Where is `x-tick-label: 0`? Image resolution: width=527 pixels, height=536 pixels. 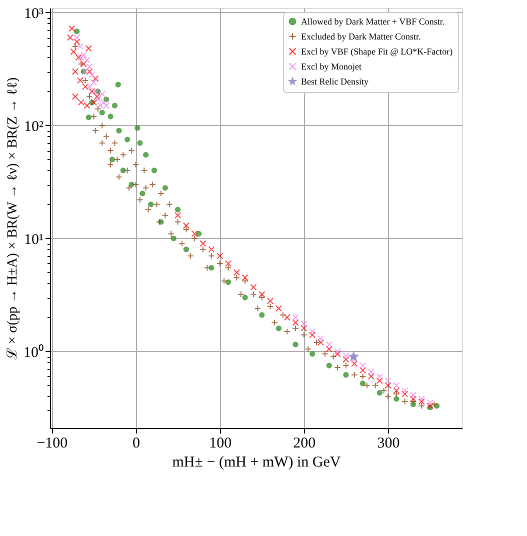
x-tick-label: 0 is located at coordinates (136, 444).